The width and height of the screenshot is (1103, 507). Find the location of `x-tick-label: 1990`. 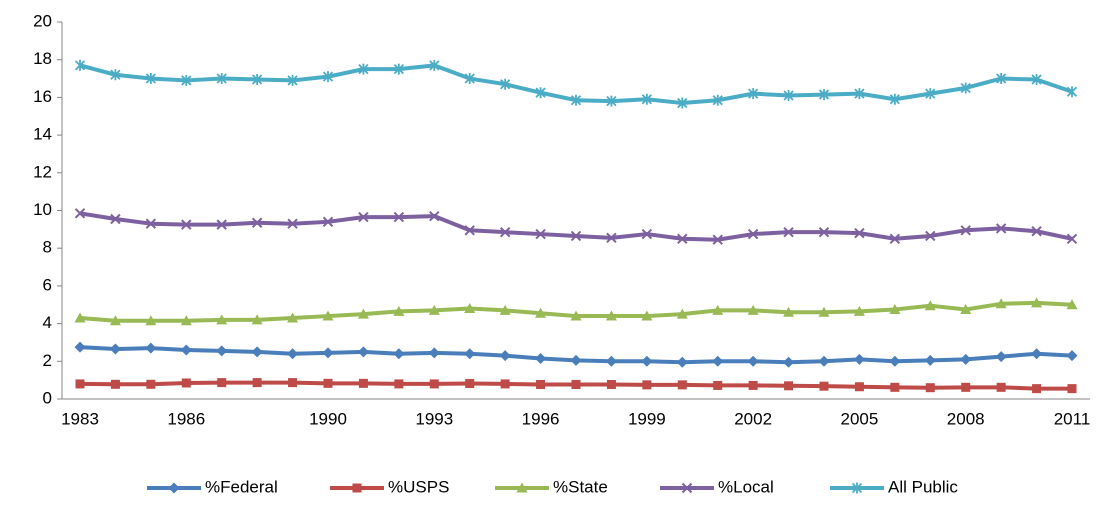

x-tick-label: 1990 is located at coordinates (328, 418).